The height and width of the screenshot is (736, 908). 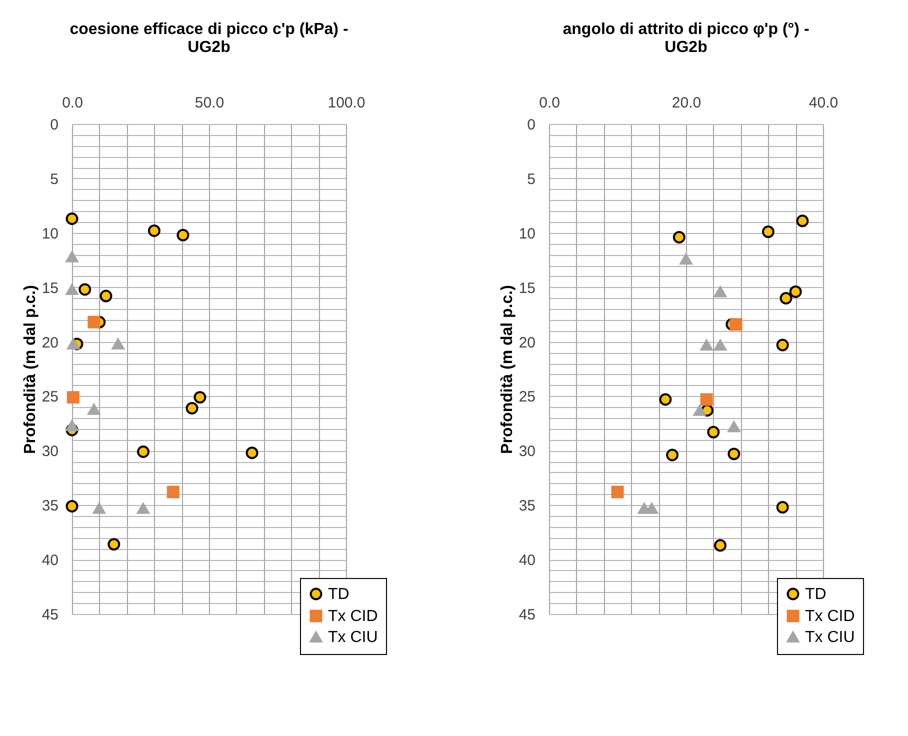 What do you see at coordinates (347, 103) in the screenshot?
I see `x-tick-label: 100.0` at bounding box center [347, 103].